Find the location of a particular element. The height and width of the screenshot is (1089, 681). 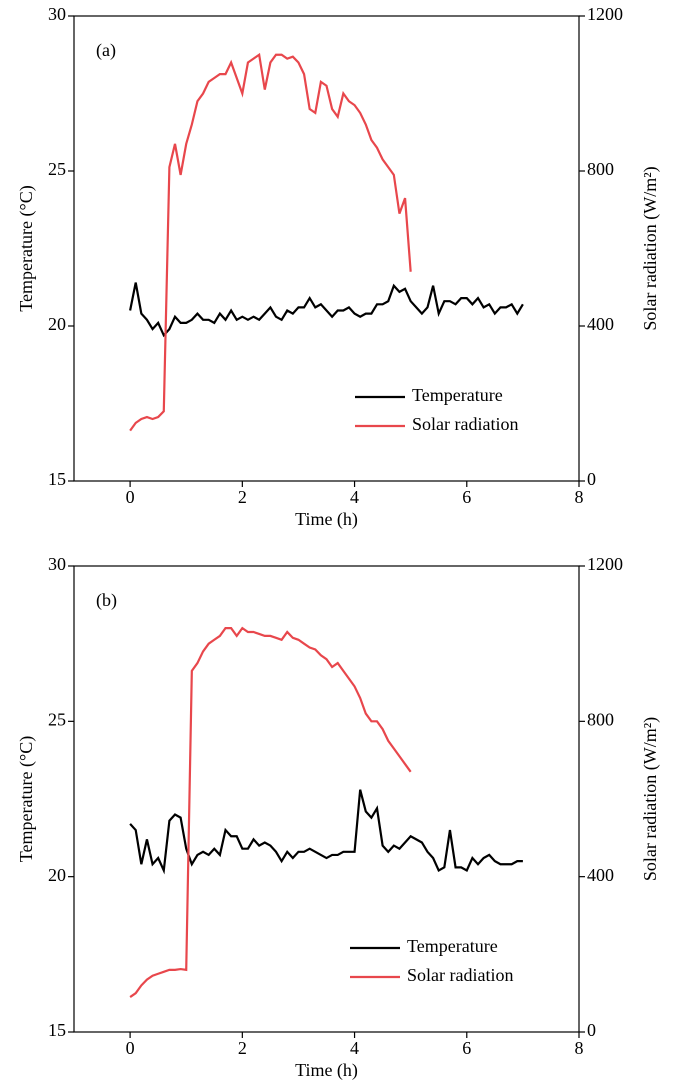

panel-label: (a) is located at coordinates (106, 50).